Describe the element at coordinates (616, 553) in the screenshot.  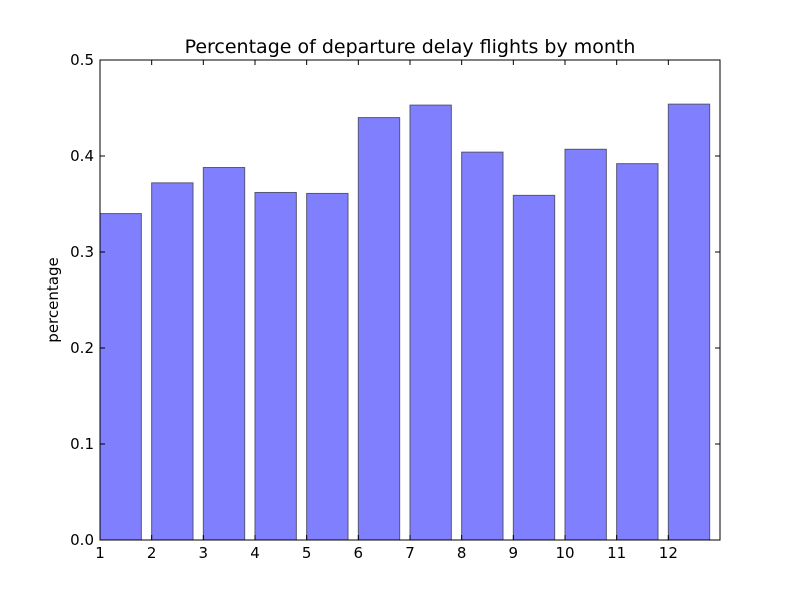
I see `x-tick-label-11: 11` at that location.